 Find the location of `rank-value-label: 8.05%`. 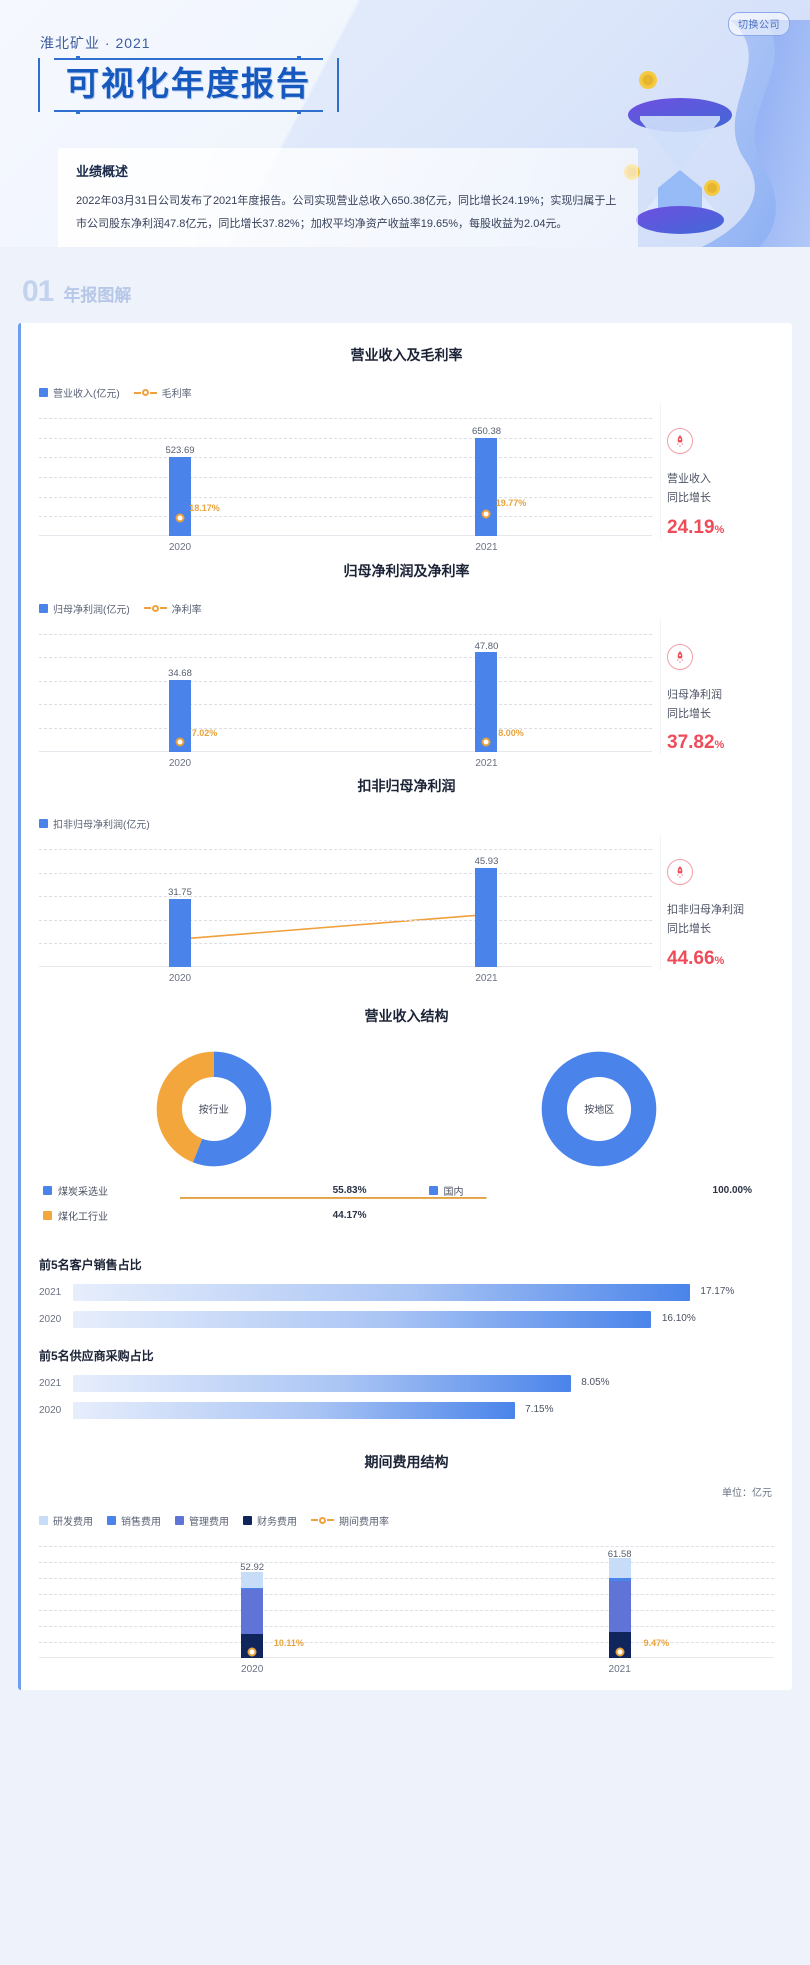

rank-value-label: 8.05% is located at coordinates (595, 1382).